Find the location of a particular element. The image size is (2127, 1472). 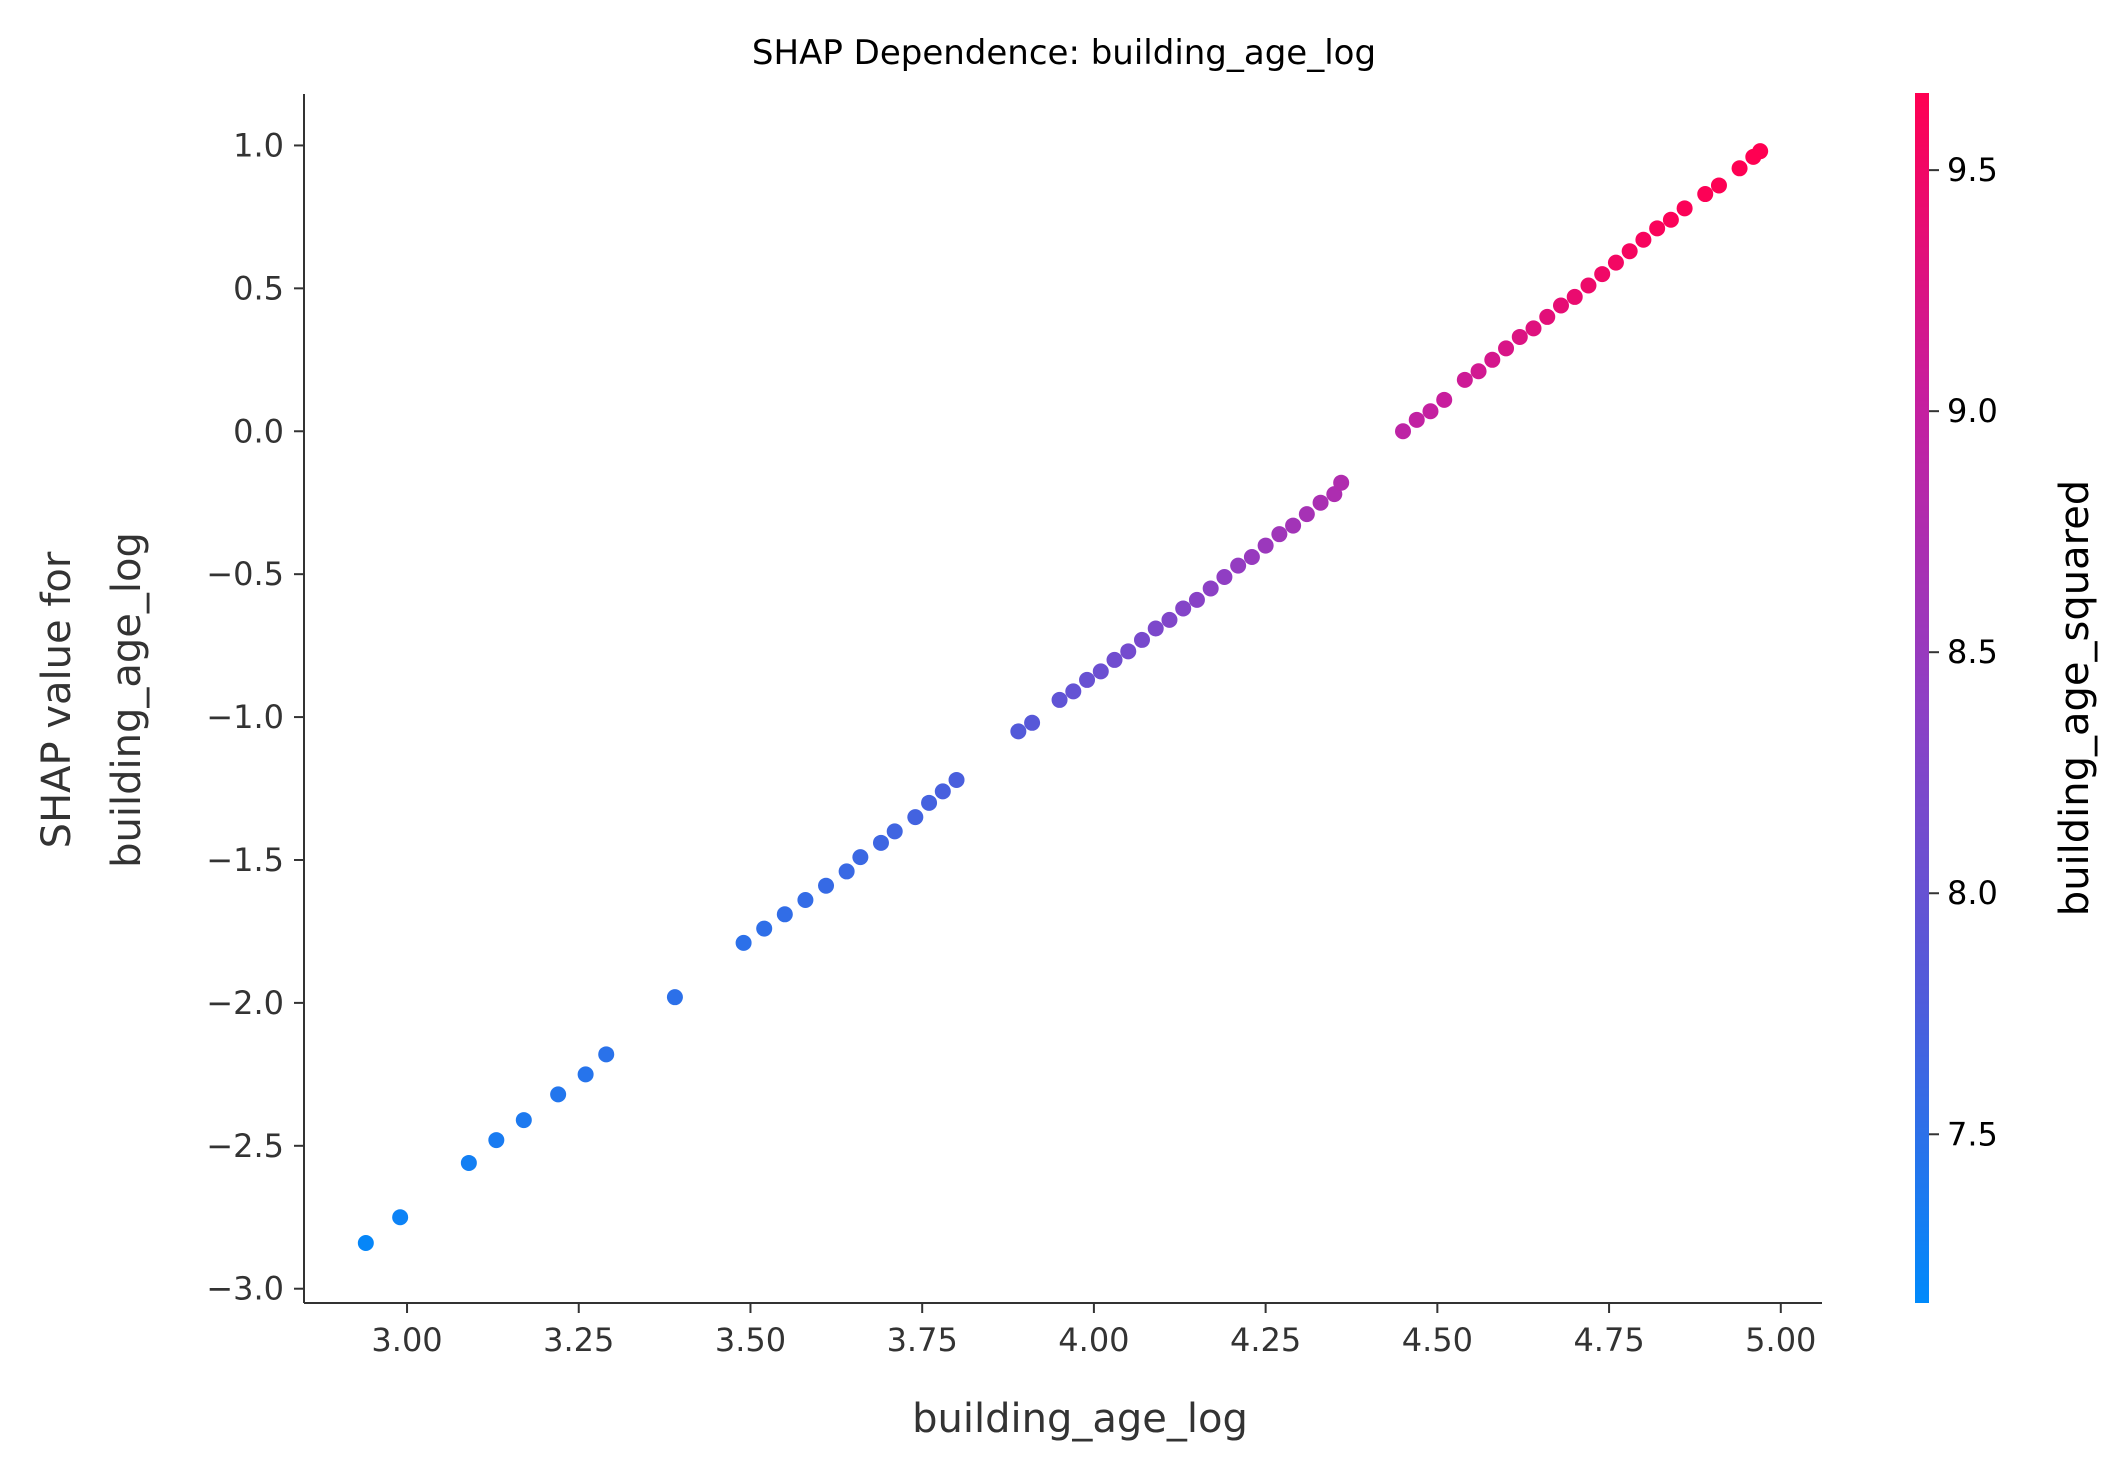

y-axis-label: SHAP value for building_age_log is located at coordinates (92, 700).